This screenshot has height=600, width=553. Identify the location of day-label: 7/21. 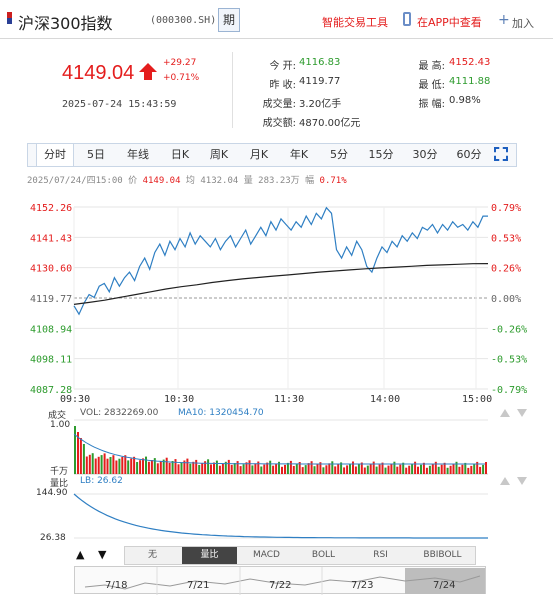
(198, 585).